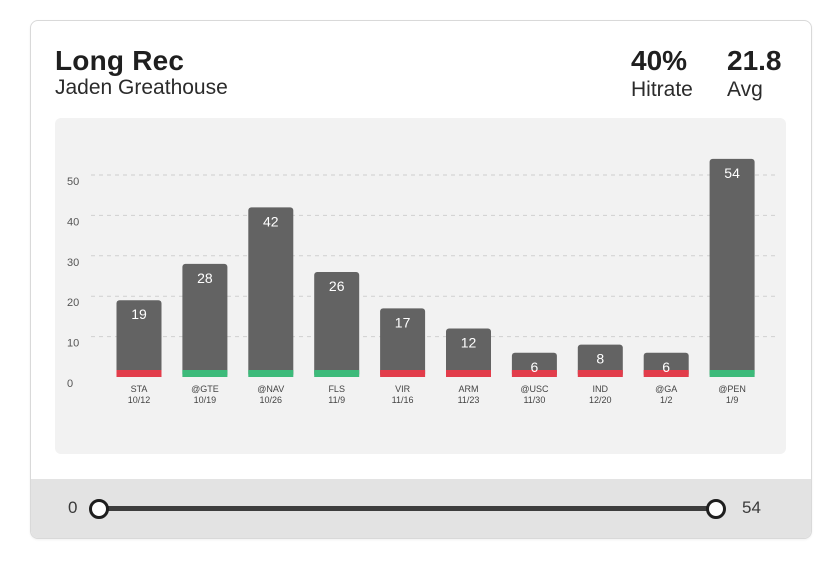 The height and width of the screenshot is (568, 836). Describe the element at coordinates (336, 389) in the screenshot. I see `x-tick-label: FLS` at that location.